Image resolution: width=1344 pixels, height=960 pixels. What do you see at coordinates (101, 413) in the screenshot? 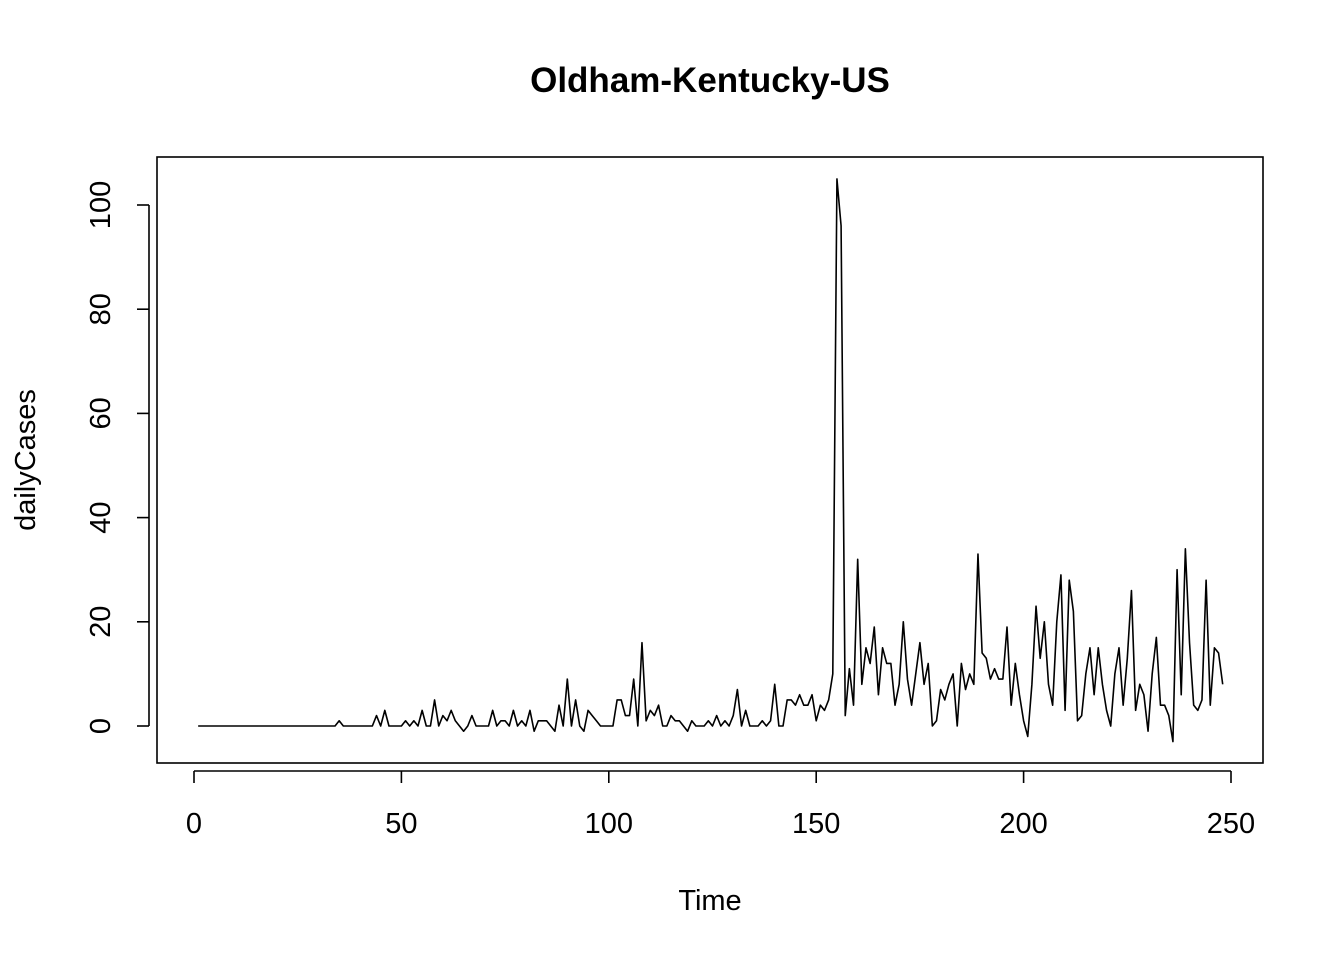
I see `y-tick-label: 60` at bounding box center [101, 413].